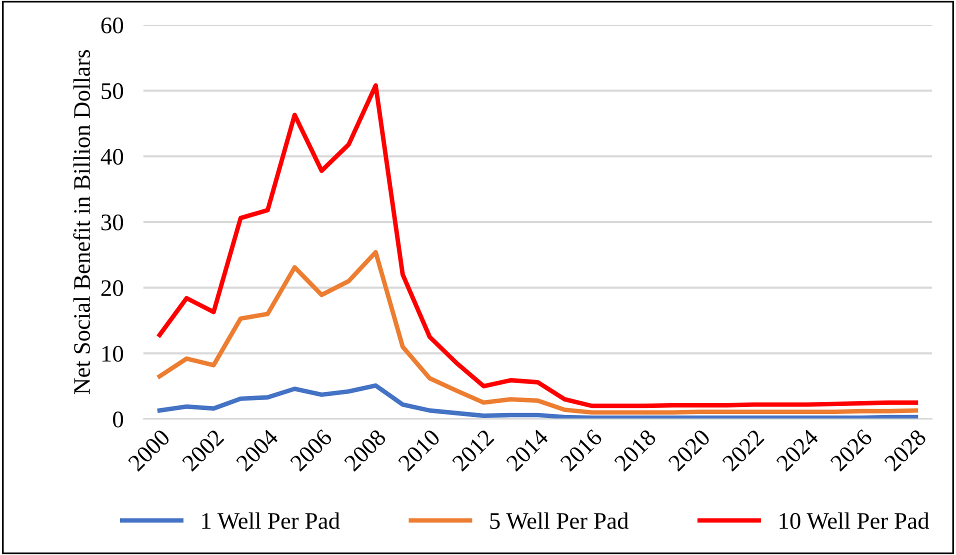  Describe the element at coordinates (559, 521) in the screenshot. I see `legend-label: 5 Well Per Pad` at that location.